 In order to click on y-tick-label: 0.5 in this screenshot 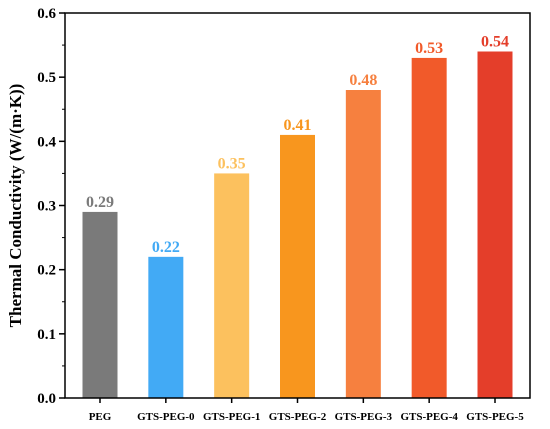, I will do `click(46, 78)`.